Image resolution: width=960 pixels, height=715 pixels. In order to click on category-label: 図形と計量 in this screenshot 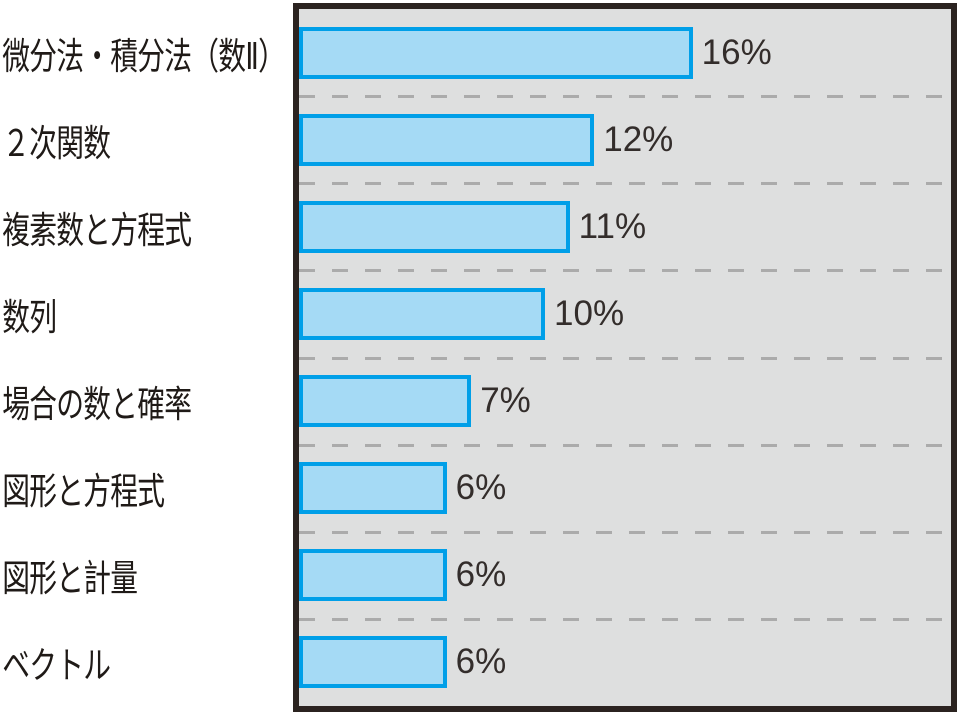, I will do `click(70, 579)`.